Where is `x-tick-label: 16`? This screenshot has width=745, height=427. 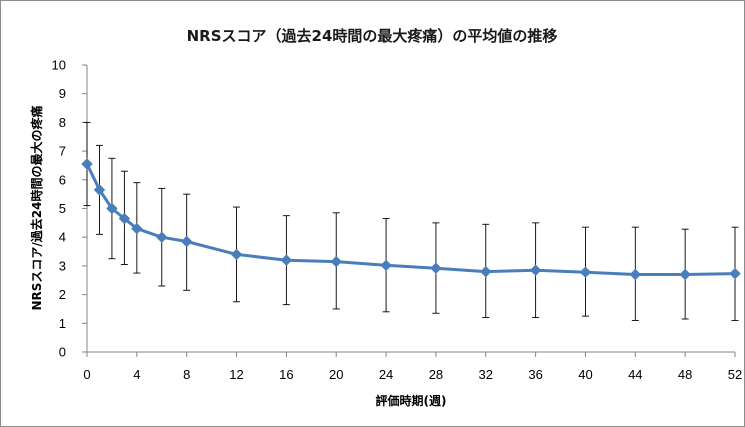 x-tick-label: 16 is located at coordinates (286, 374).